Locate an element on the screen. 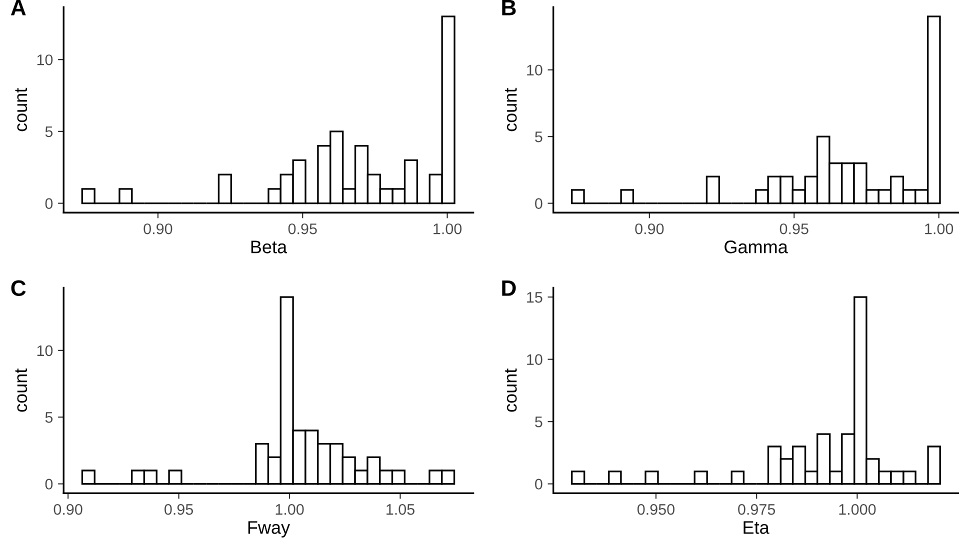 The image size is (964, 548). x-tick-label: 1.05 is located at coordinates (400, 509).